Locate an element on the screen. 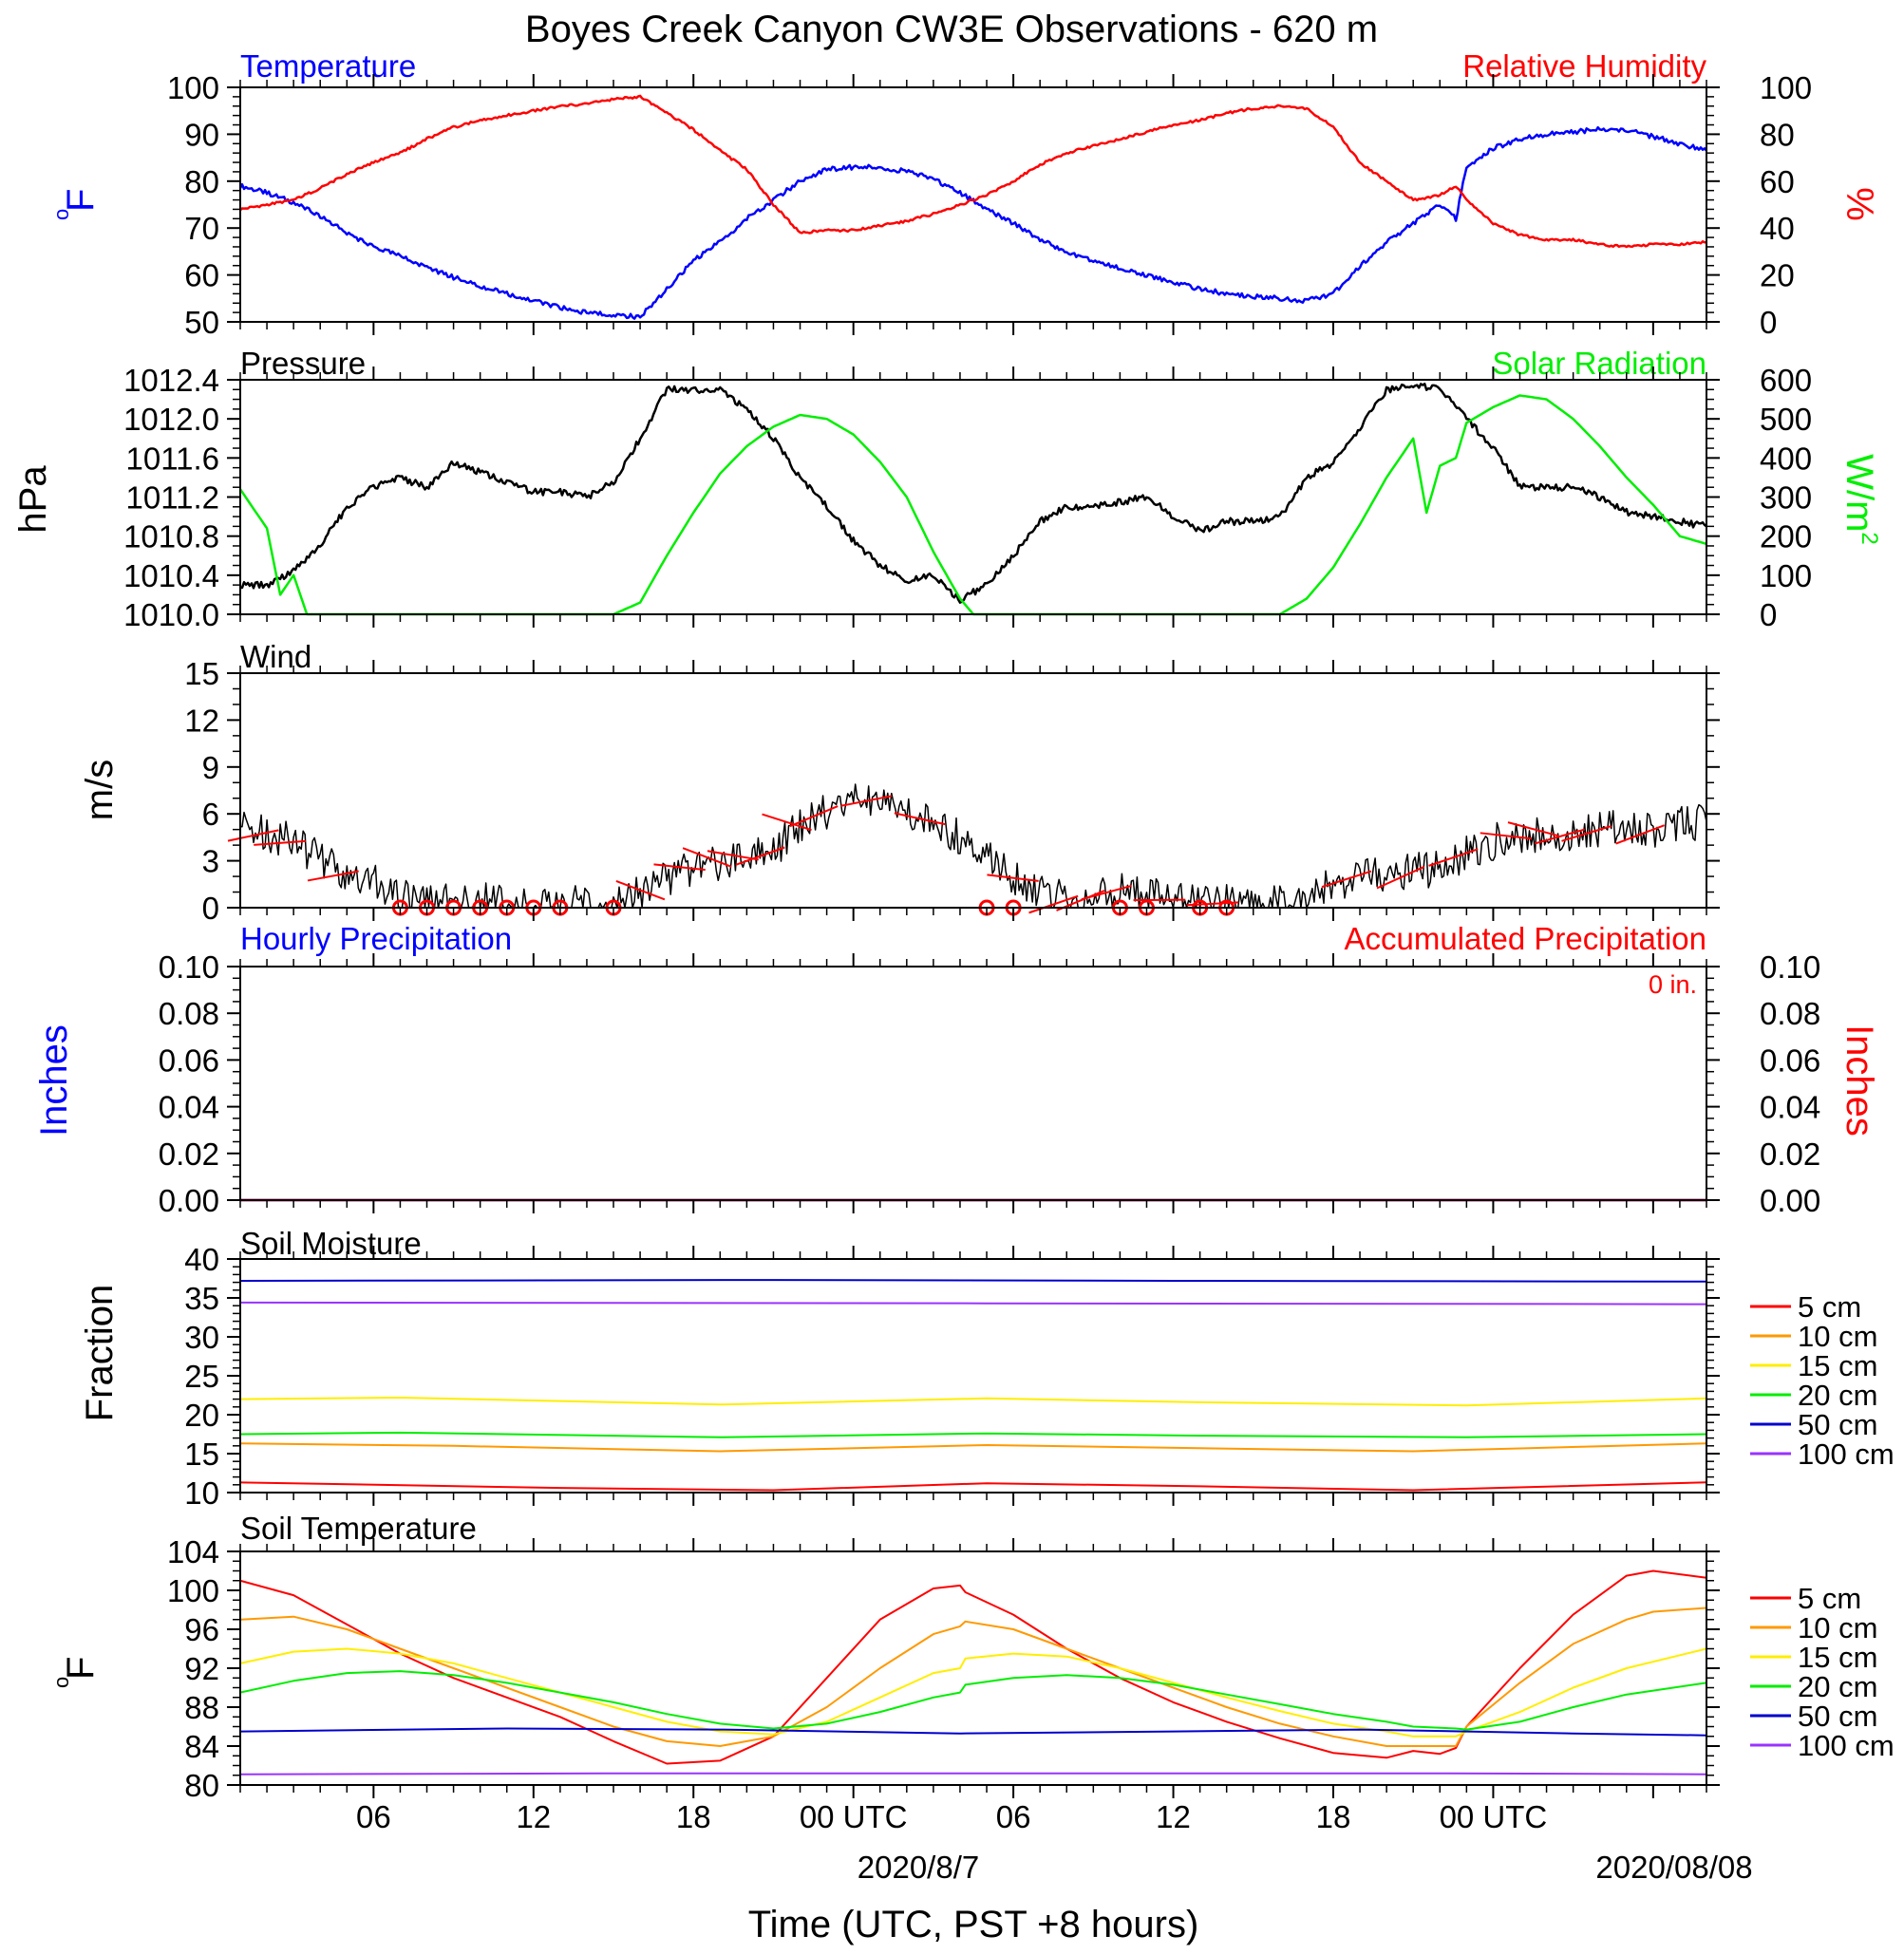 The width and height of the screenshot is (1904, 1954). y-right-tick-label: 100 is located at coordinates (1786, 575).